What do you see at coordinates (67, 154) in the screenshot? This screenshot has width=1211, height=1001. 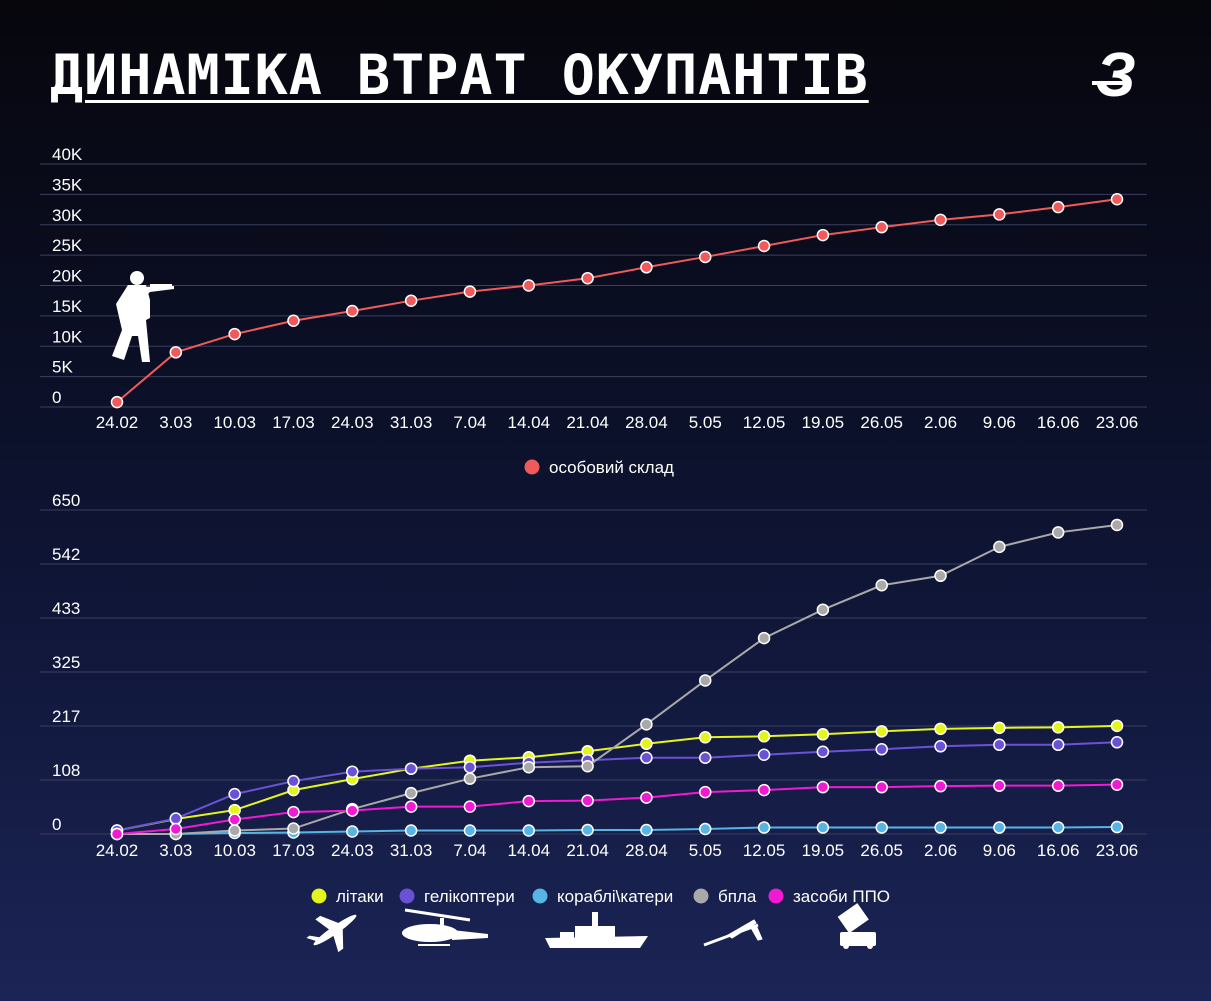 I see `y-tick-label: 40K` at bounding box center [67, 154].